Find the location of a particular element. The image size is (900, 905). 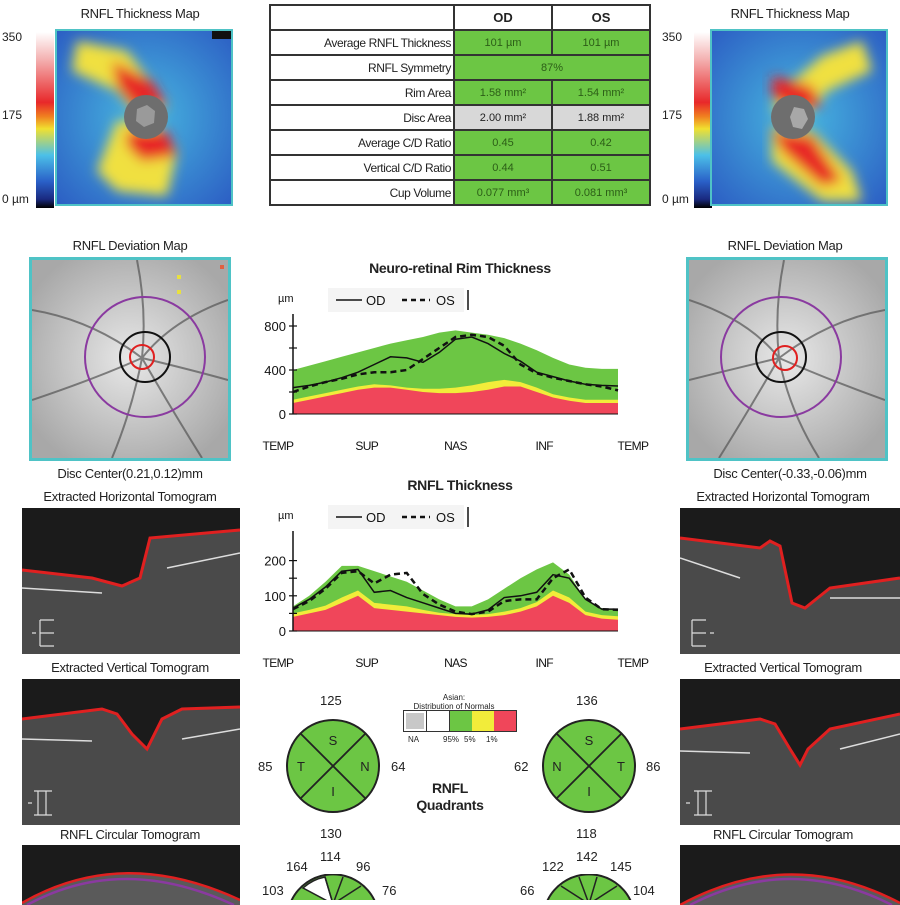

od-horizontal-bscan is located at coordinates (131, 591).